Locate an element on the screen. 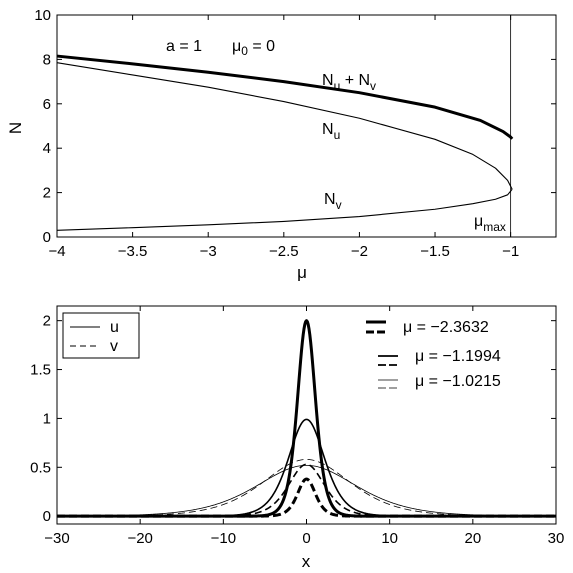 This screenshot has width=573, height=573. bottom-y-tick-label: 1.5 is located at coordinates (40, 370).